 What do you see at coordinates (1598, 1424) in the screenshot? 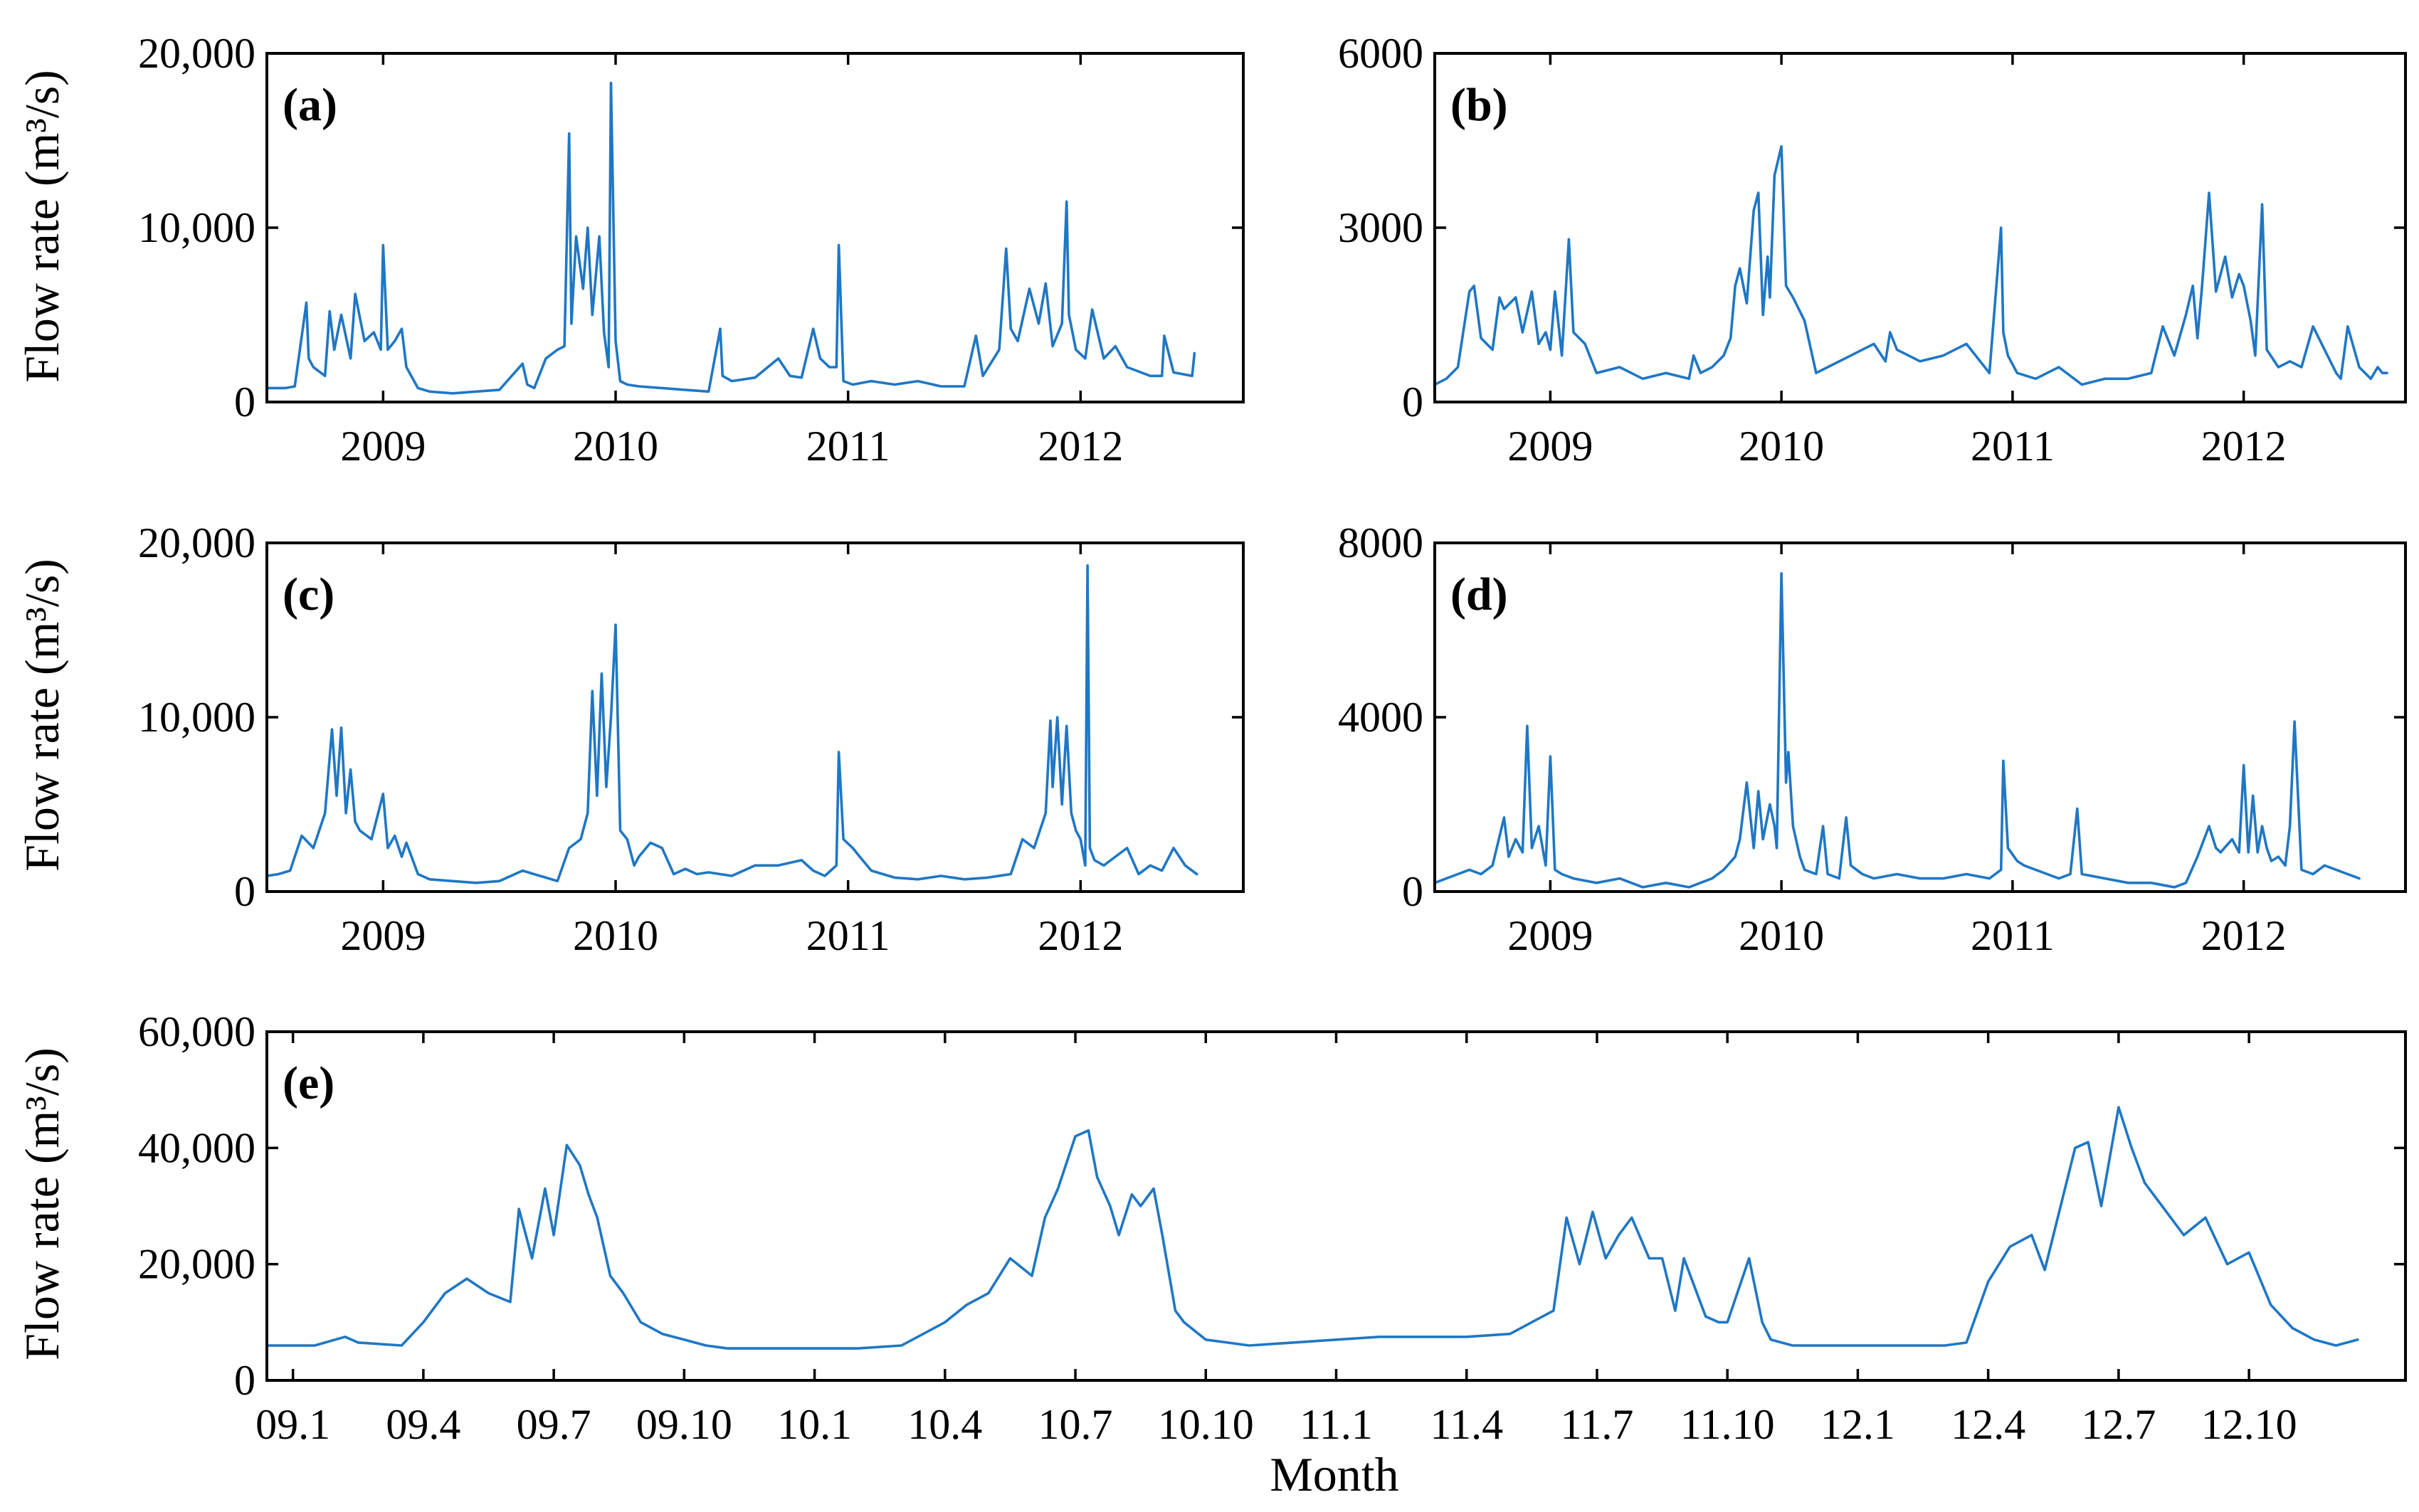
I see `x-tick-label: 11.7` at bounding box center [1598, 1424].